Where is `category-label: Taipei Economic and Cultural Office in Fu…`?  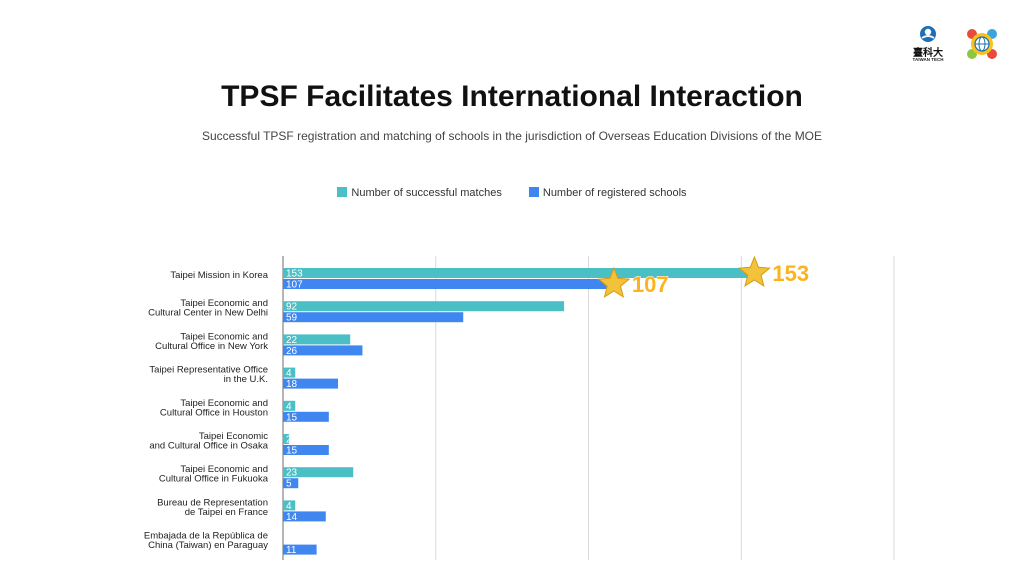 category-label: Taipei Economic and Cultural Office in Fu… is located at coordinates (214, 474).